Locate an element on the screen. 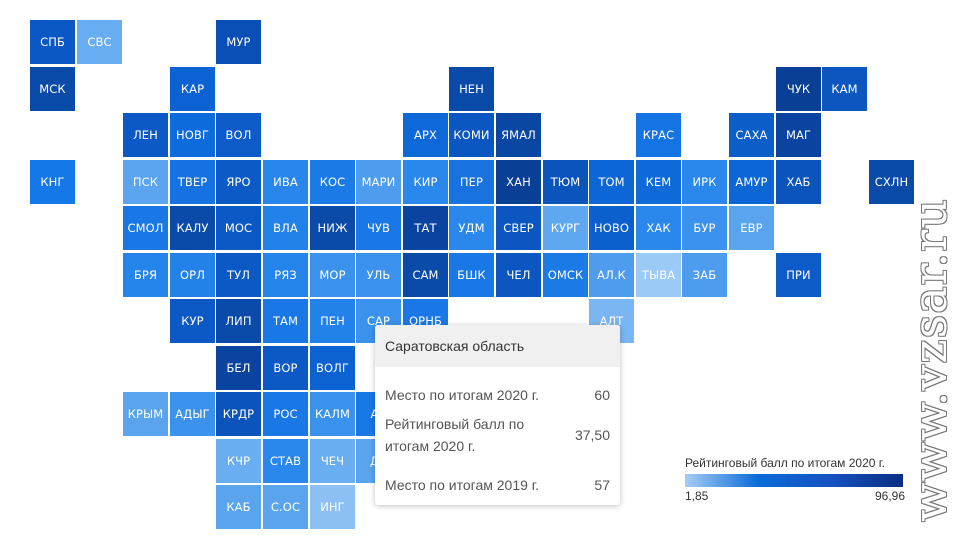 This screenshot has width=960, height=540. legend-range: 1,85 96,96 is located at coordinates (795, 496).